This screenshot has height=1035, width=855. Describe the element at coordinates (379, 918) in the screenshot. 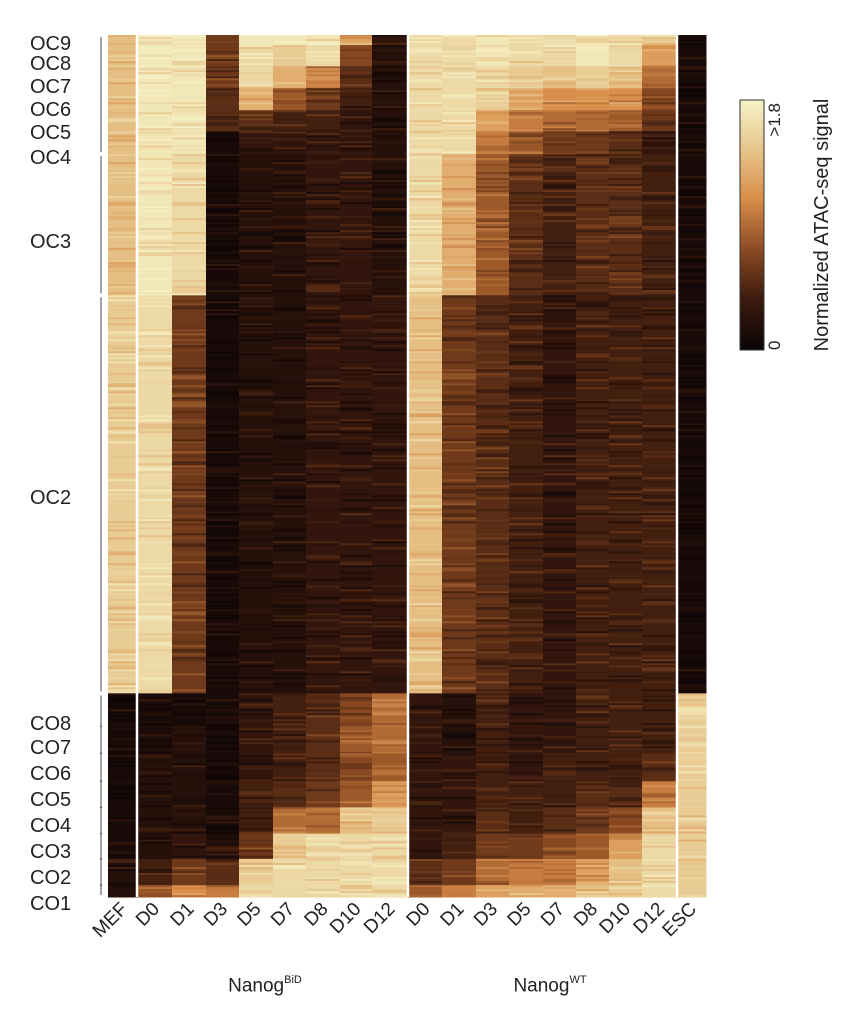

I see `column-label-8: D12` at that location.